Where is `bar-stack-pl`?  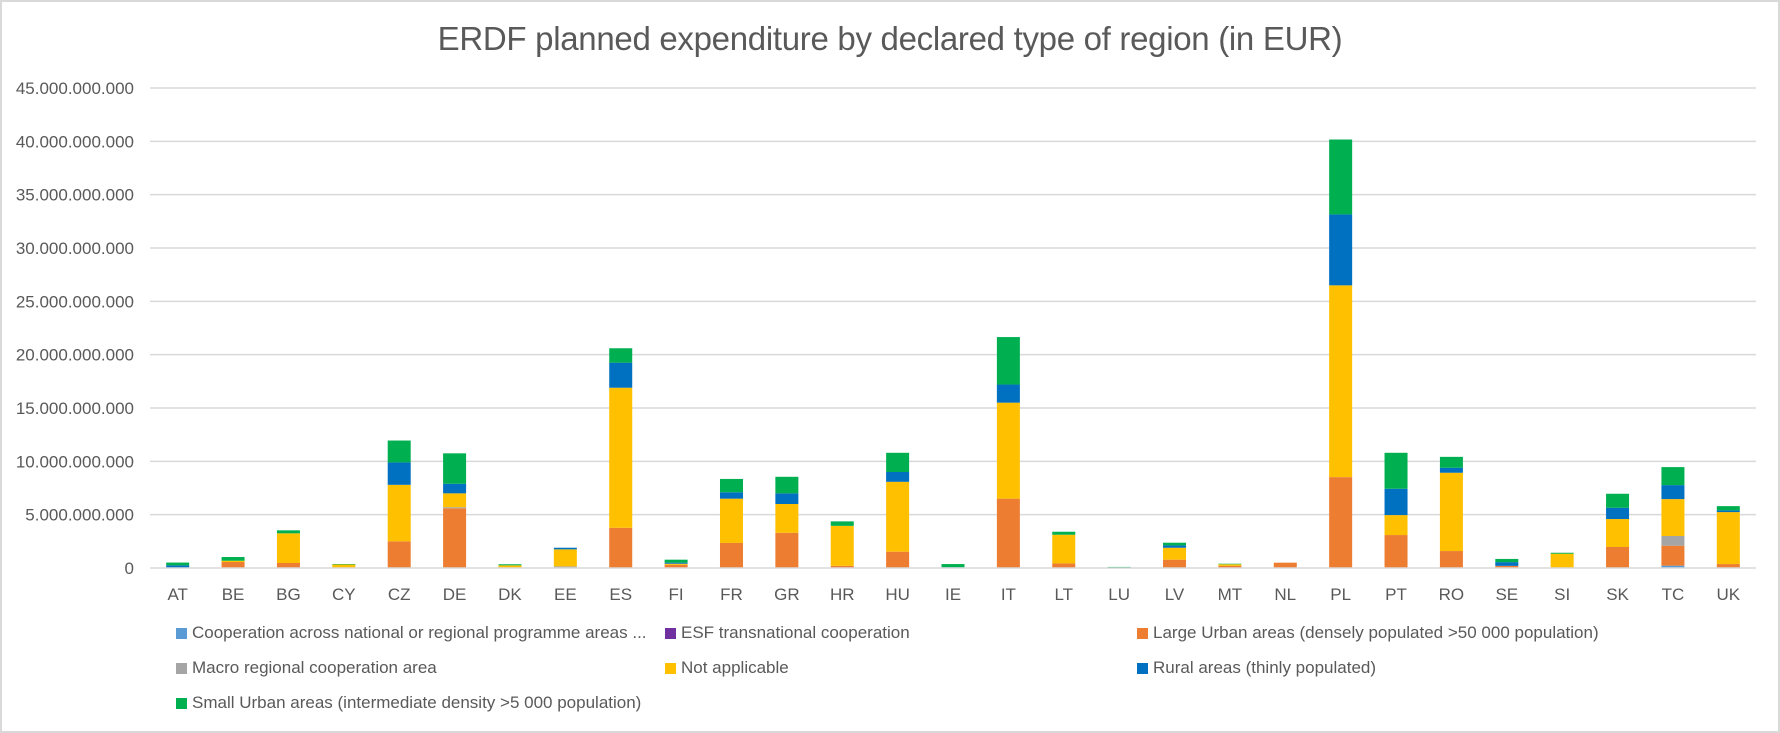
bar-stack-pl is located at coordinates (1341, 353).